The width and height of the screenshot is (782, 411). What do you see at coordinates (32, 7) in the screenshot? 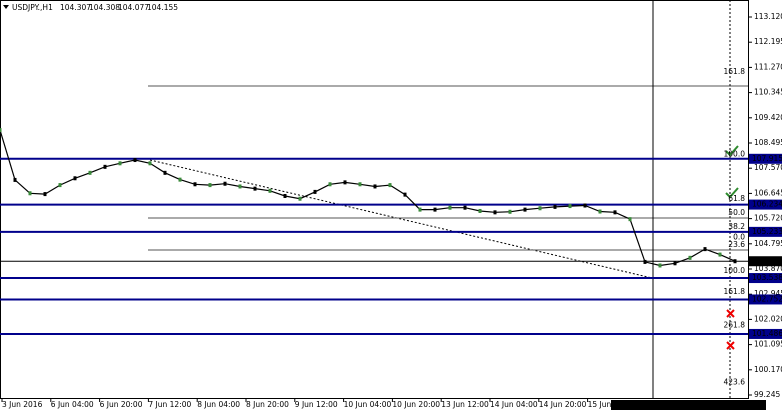
I see `symbol-label: USDJPY.,H1` at bounding box center [32, 7].